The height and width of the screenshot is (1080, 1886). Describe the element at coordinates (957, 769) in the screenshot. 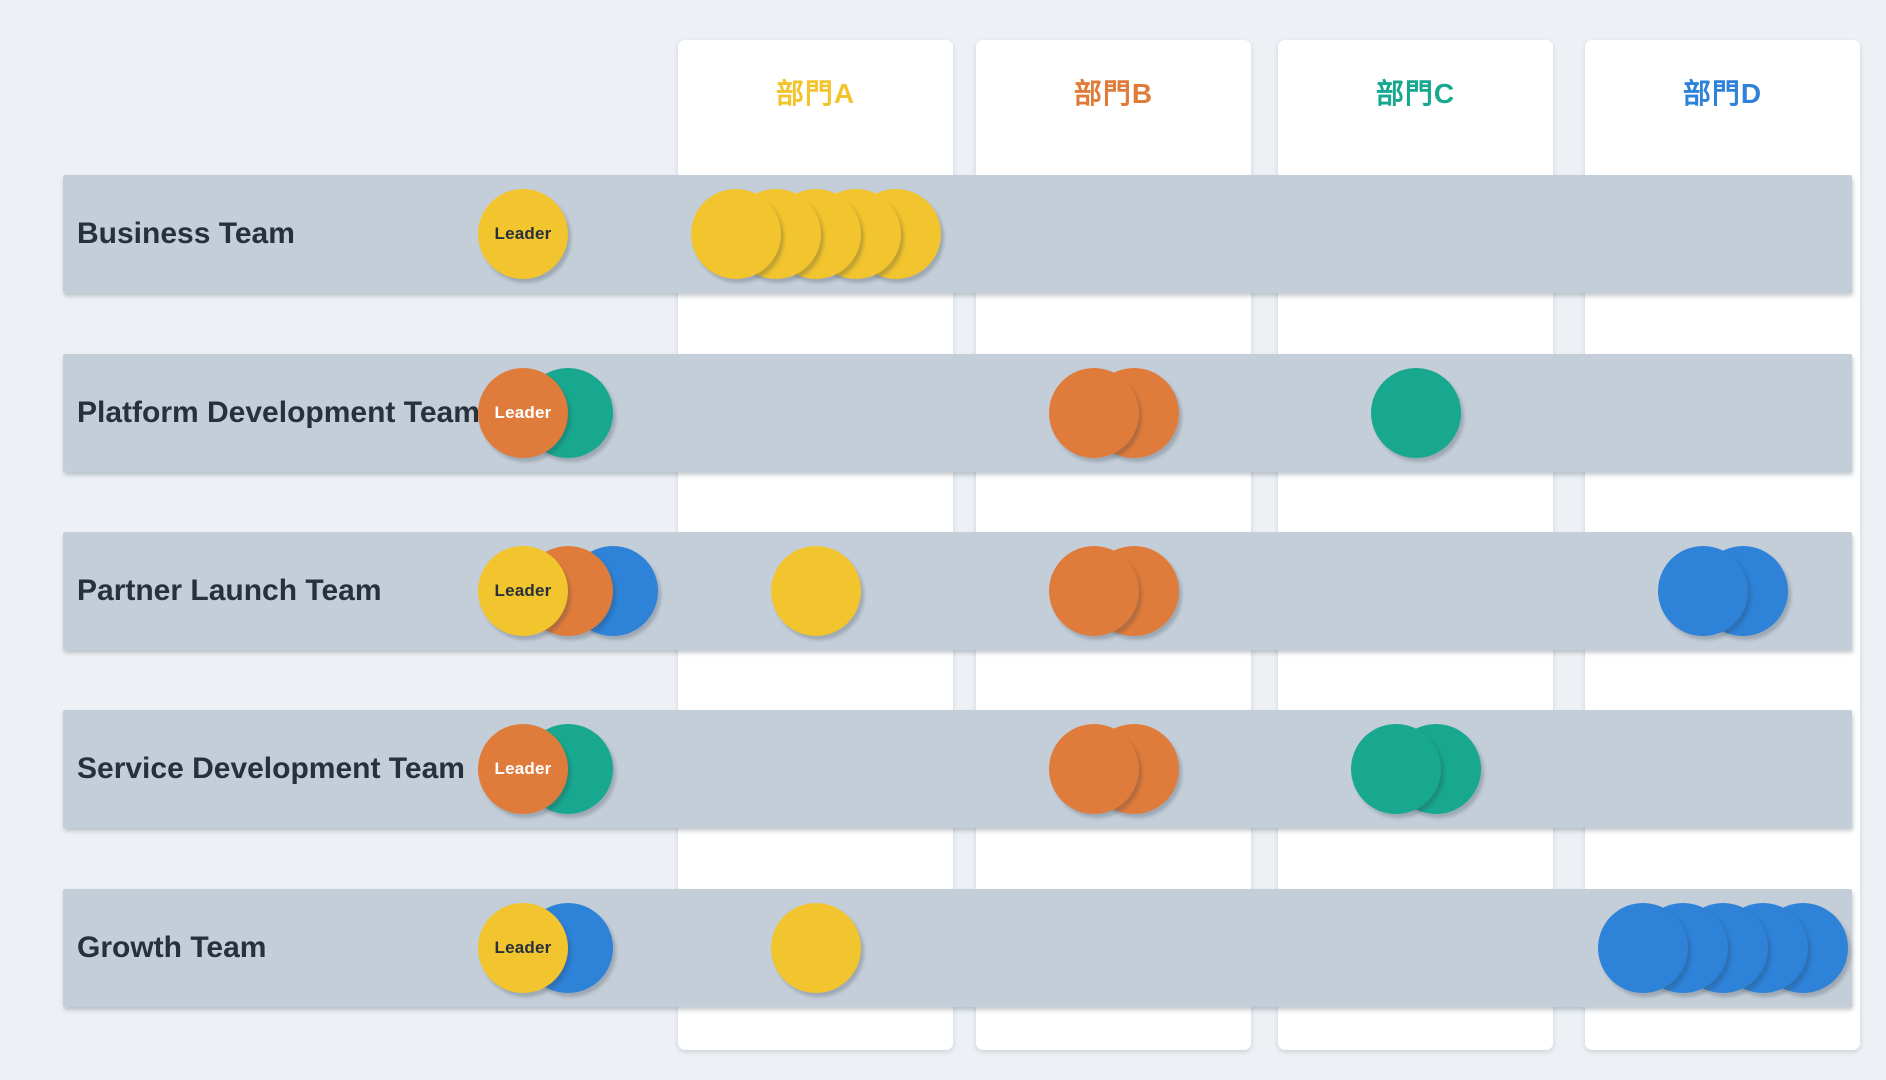

I see `team-row: Service Development Team Leader` at that location.